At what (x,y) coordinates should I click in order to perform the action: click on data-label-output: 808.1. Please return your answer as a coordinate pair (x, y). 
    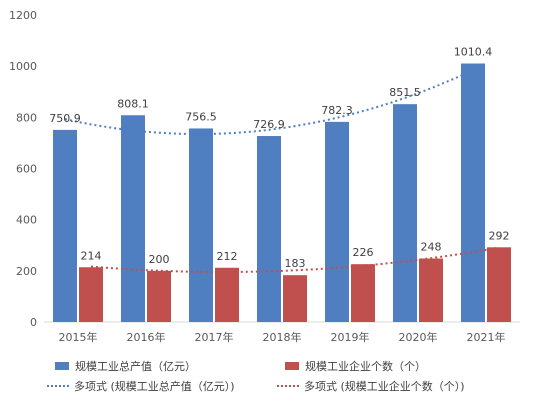
    Looking at the image, I should click on (133, 103).